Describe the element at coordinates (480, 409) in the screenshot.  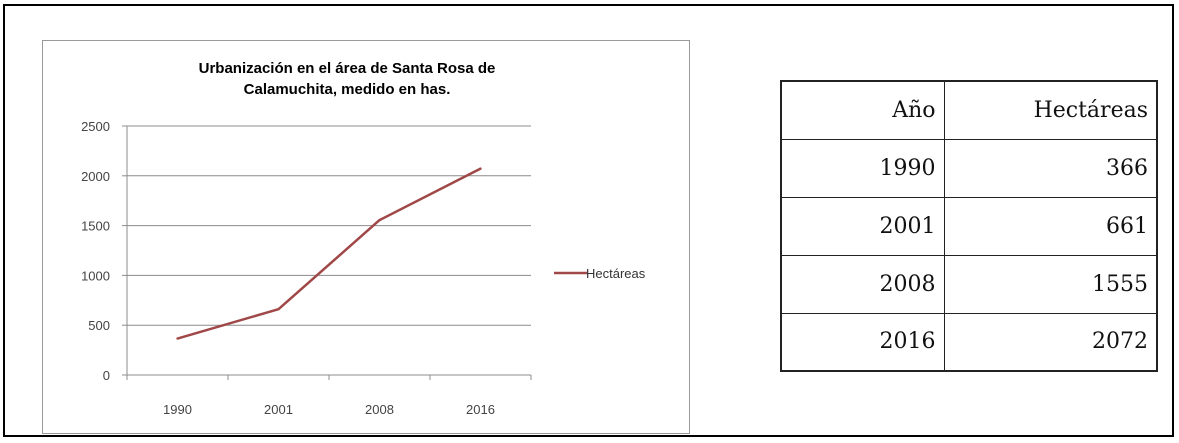
I see `x-tick-label: 2016` at that location.